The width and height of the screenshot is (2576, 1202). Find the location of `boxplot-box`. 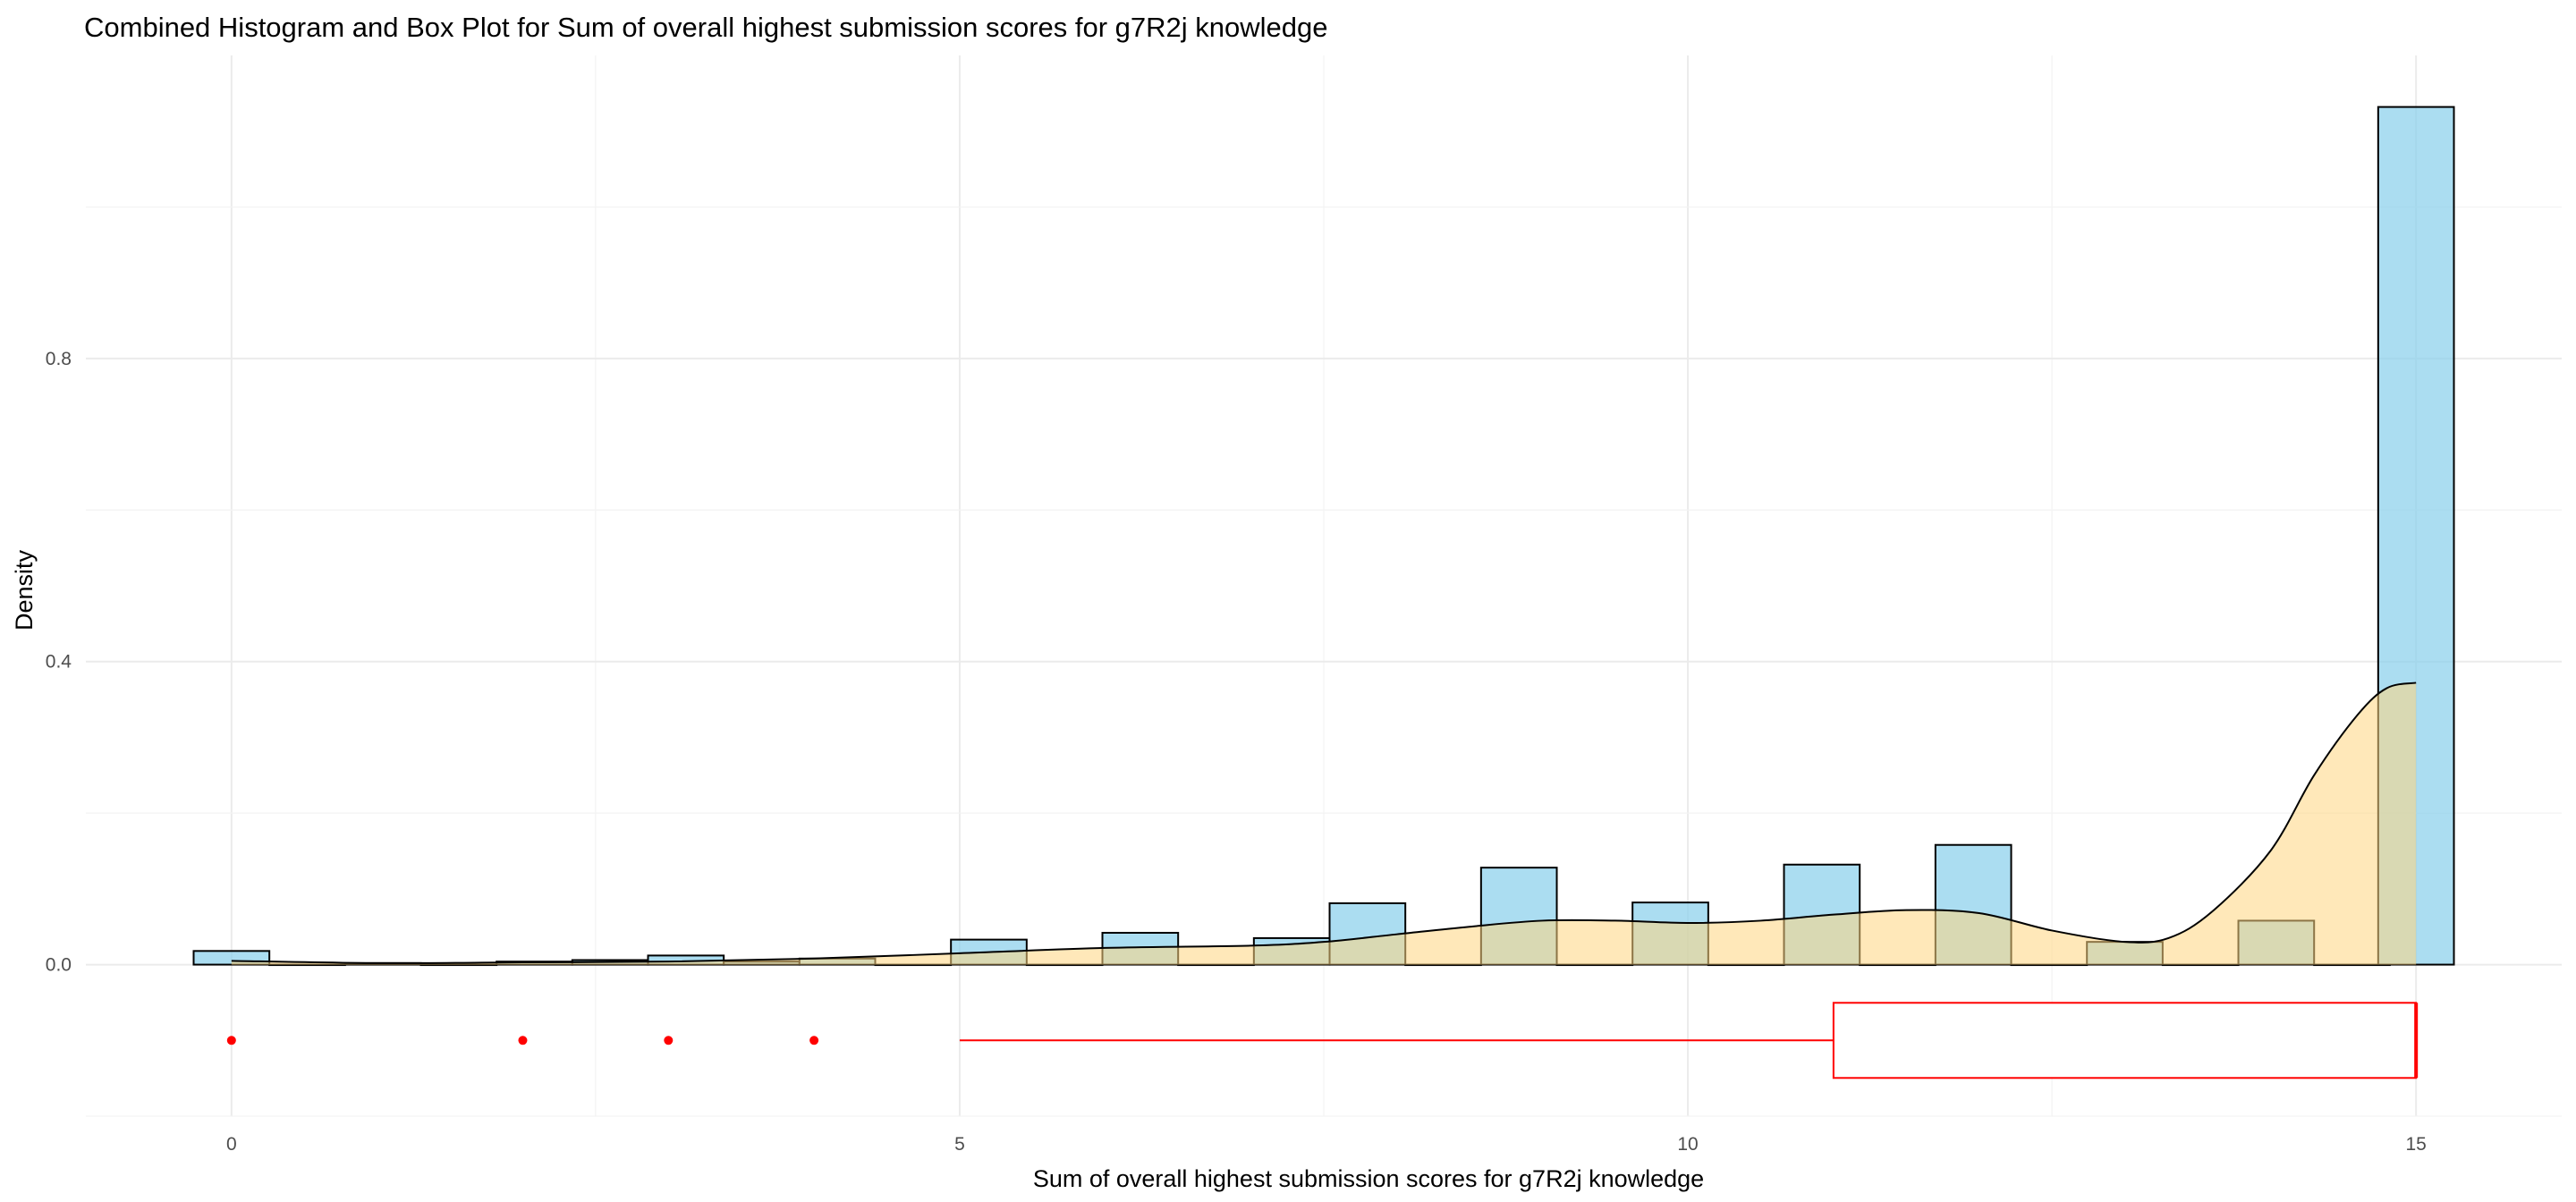

boxplot-box is located at coordinates (2125, 1040).